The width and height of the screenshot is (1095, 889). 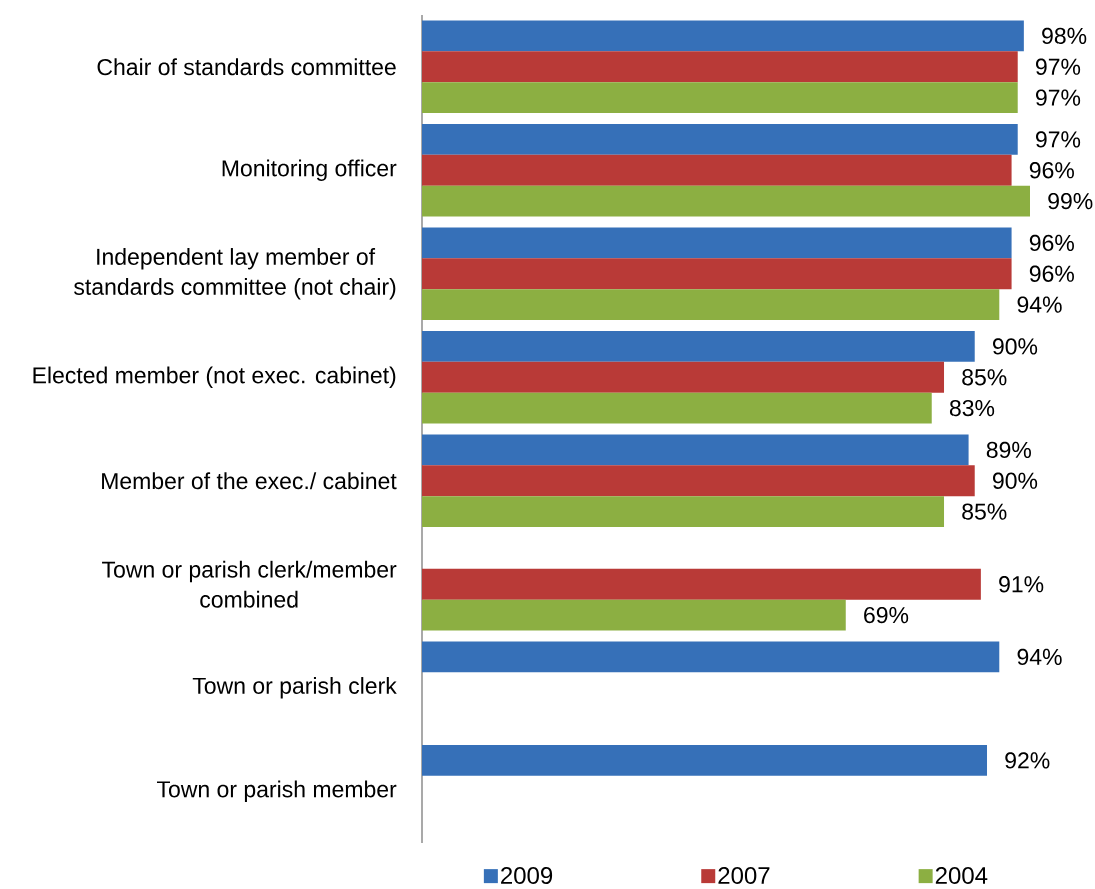 I want to click on y-tick-label: Member of the exec./ cabinet, so click(x=249, y=481).